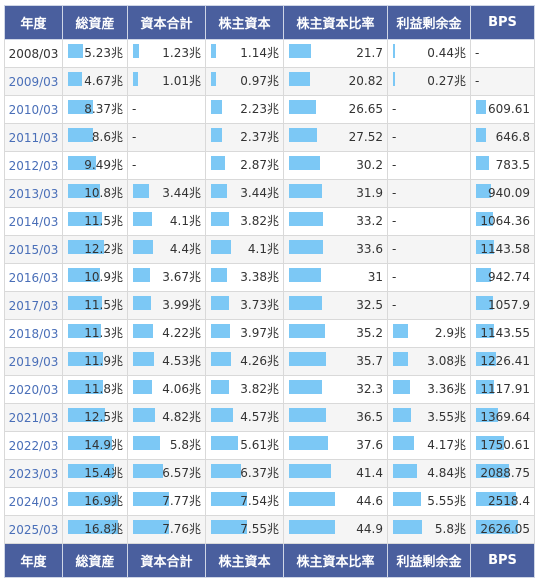 This screenshot has width=538, height=578. I want to click on year-link: 2024/03, so click(33, 501).